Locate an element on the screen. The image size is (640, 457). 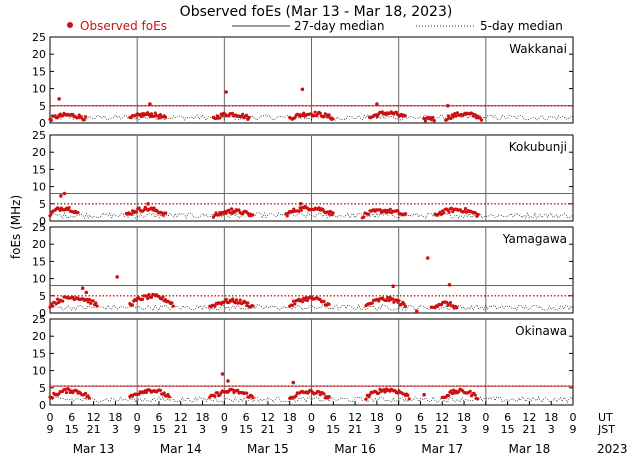
jst-tick-label: 21 is located at coordinates (442, 429).